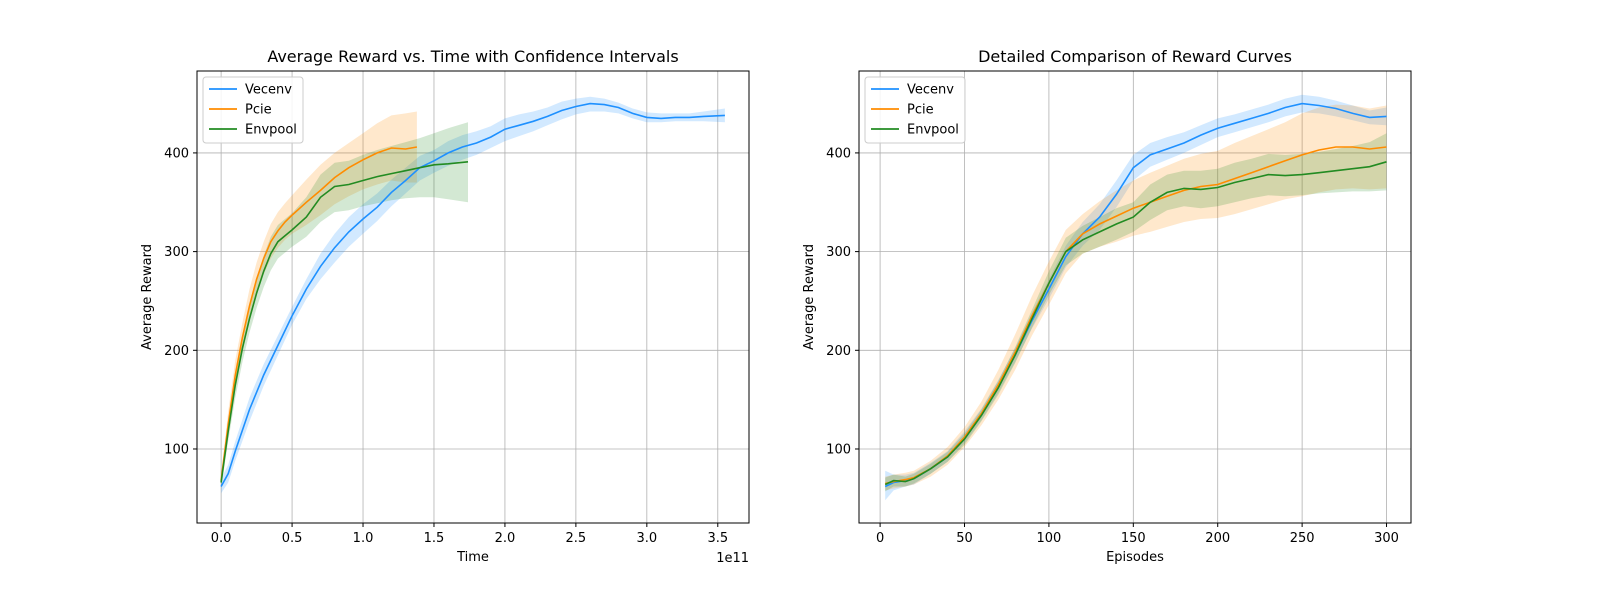  I want to click on x-tick-label: 100, so click(1048, 538).